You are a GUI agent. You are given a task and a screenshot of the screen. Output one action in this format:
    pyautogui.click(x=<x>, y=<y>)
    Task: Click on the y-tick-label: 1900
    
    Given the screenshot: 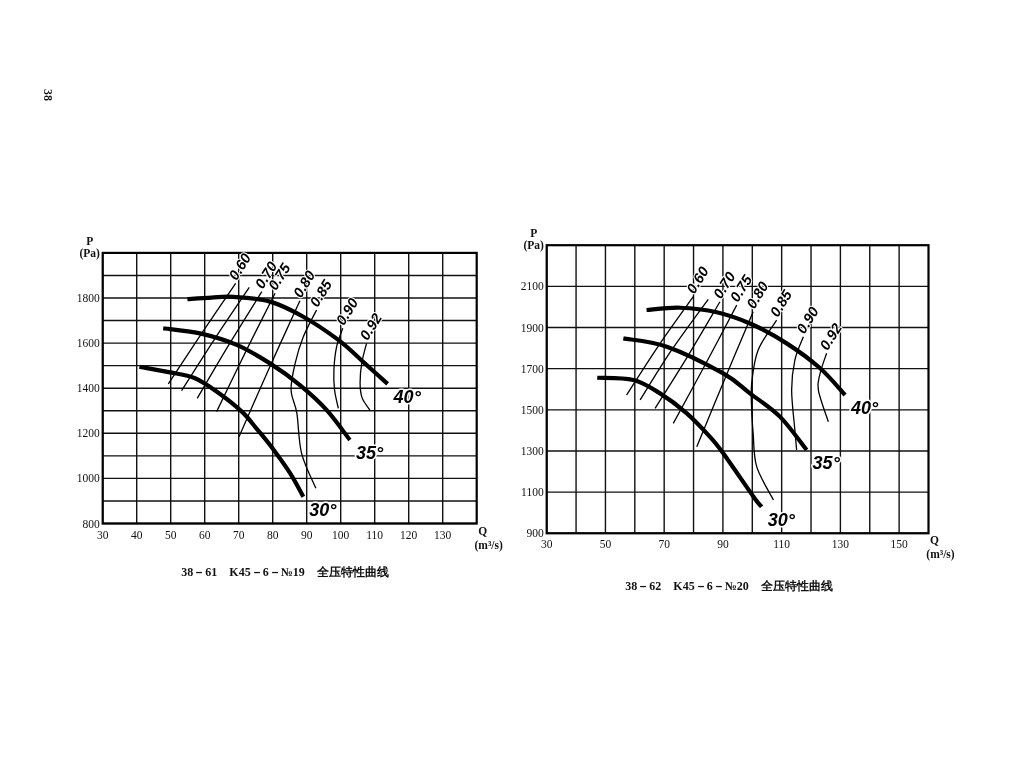 What is the action you would take?
    pyautogui.click(x=532, y=327)
    